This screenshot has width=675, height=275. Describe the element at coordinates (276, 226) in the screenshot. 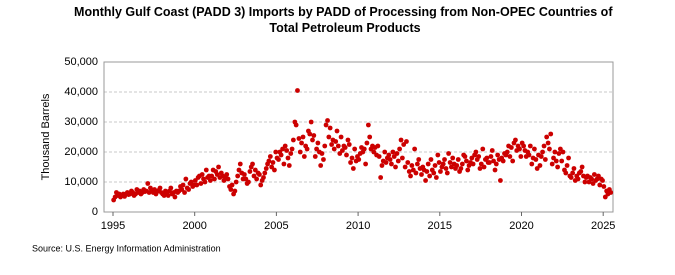

I see `x-tick-label: 2005` at that location.